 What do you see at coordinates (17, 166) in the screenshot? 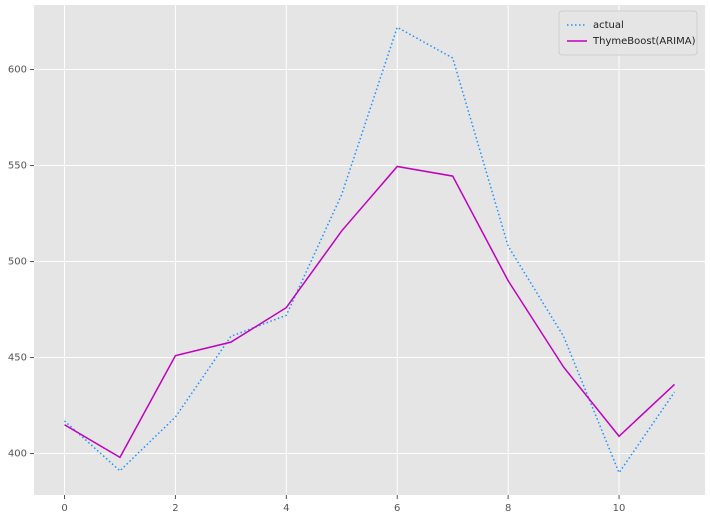
I see `y-tick-label: 550` at bounding box center [17, 166].